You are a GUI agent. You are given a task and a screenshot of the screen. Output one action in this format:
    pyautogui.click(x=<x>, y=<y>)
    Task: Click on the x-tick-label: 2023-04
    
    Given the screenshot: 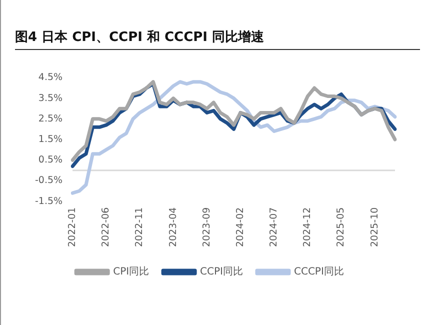 What is the action you would take?
    pyautogui.click(x=173, y=227)
    